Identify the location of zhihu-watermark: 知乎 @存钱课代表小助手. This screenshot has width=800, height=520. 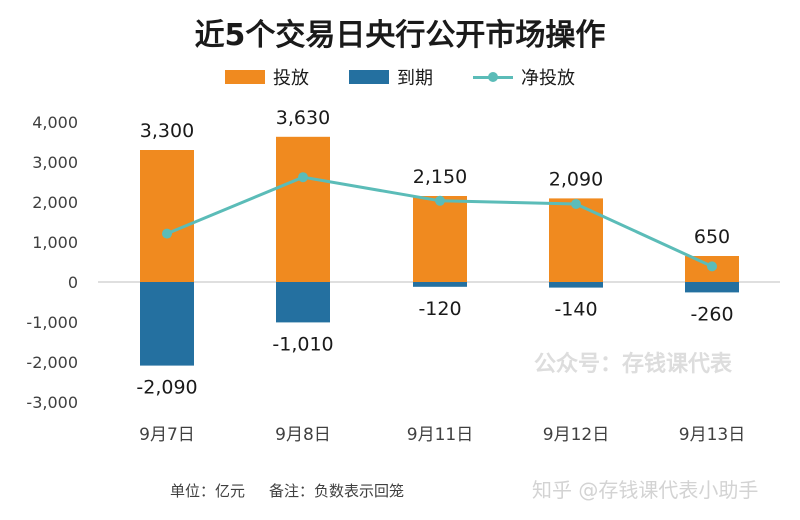
(645, 490).